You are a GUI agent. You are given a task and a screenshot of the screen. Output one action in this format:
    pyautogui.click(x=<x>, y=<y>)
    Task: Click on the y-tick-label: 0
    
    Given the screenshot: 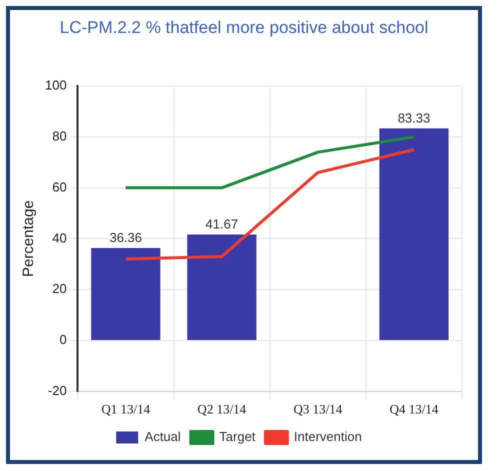 What is the action you would take?
    pyautogui.click(x=63, y=340)
    